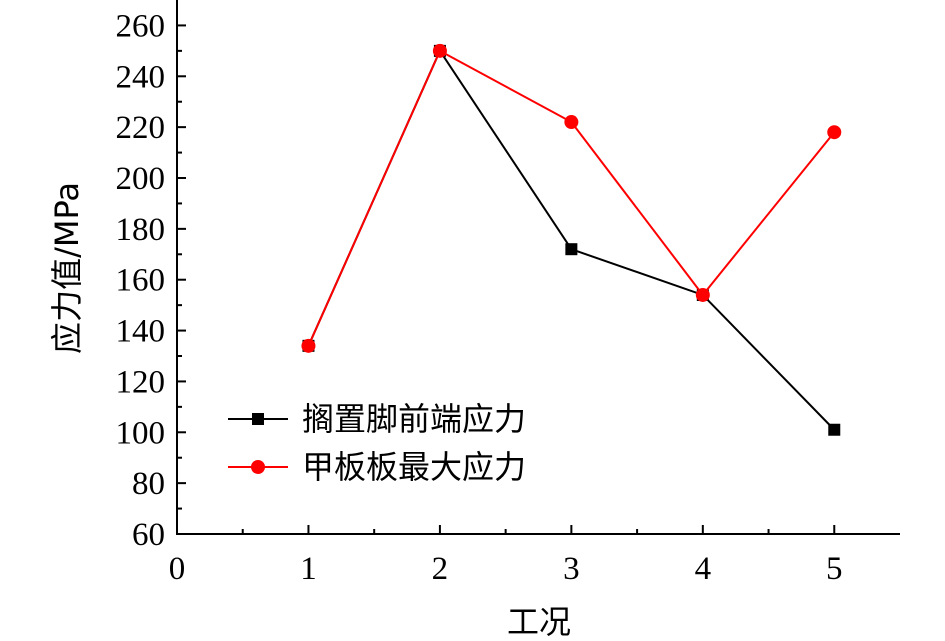 The image size is (945, 641). Describe the element at coordinates (141, 230) in the screenshot. I see `y-tick-label: 180` at that location.